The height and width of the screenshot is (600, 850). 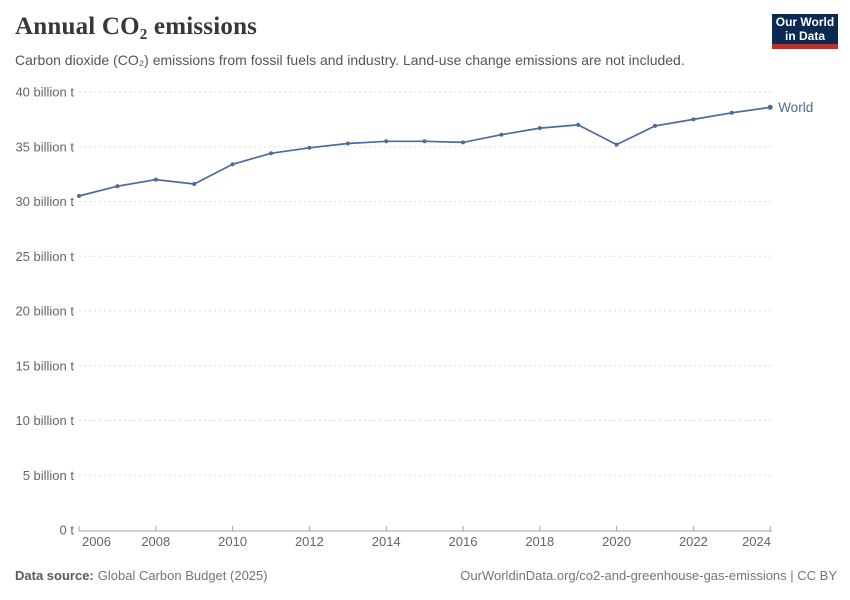 What do you see at coordinates (309, 147) in the screenshot?
I see `data-point-2012` at bounding box center [309, 147].